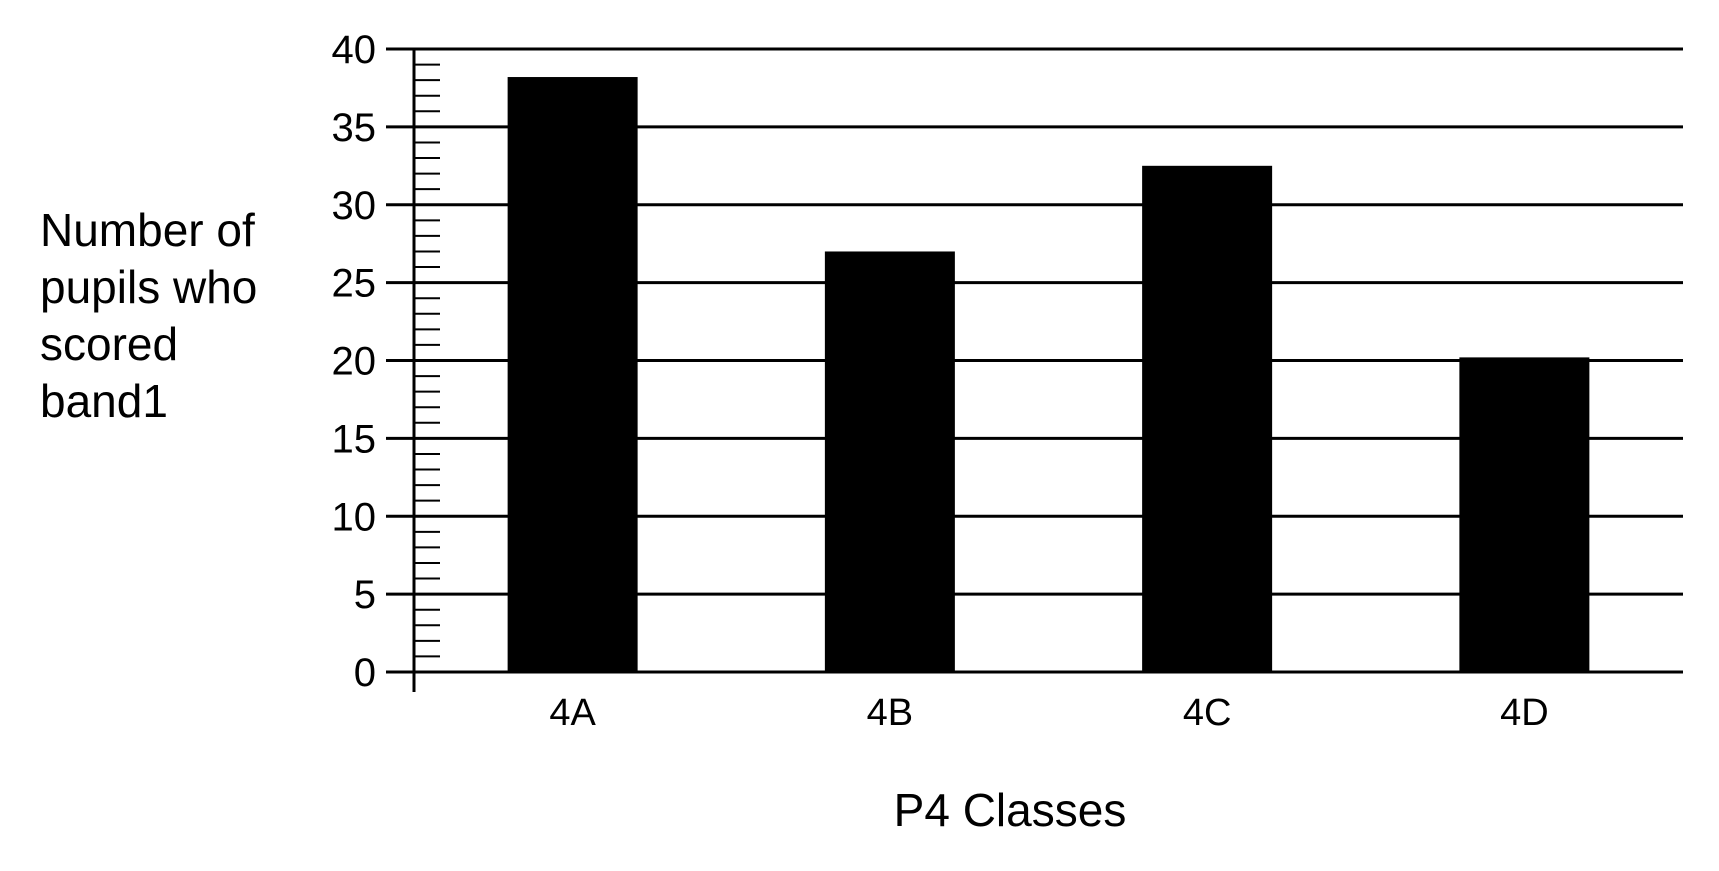 This screenshot has width=1719, height=871. Describe the element at coordinates (147, 230) in the screenshot. I see `y-axis-label-line-1: Number of` at that location.